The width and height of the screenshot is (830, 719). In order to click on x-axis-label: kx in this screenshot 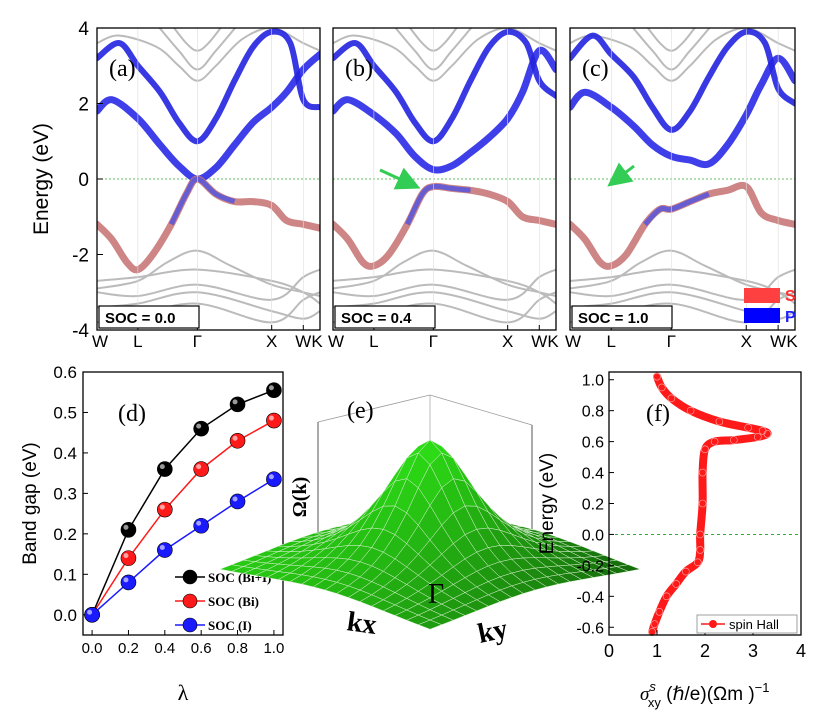, I will do `click(362, 623)`.